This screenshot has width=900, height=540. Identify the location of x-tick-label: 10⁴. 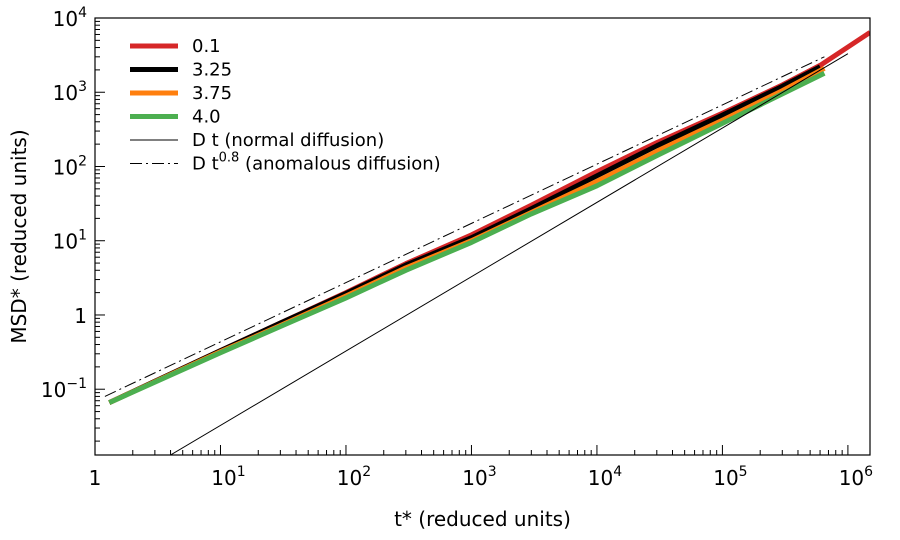
(605, 477).